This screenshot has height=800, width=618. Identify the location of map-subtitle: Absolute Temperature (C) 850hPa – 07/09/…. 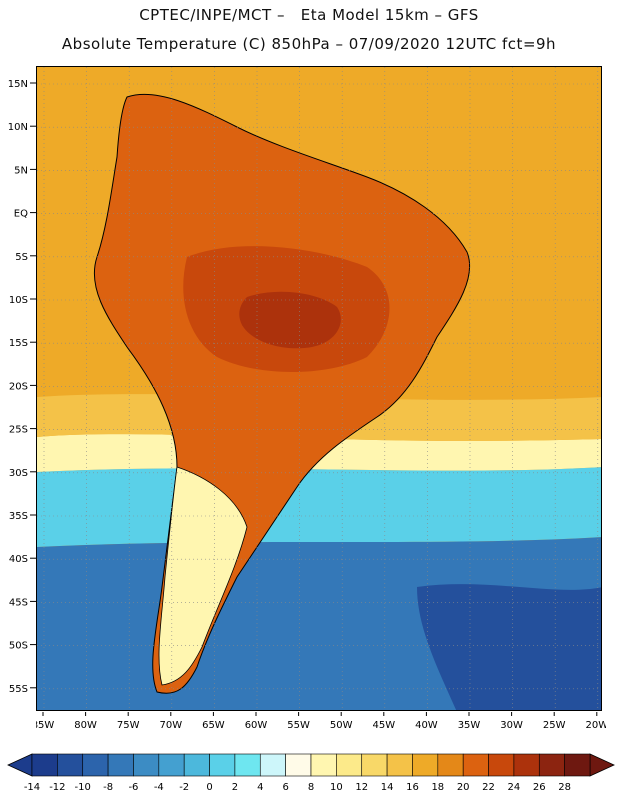
(309, 44).